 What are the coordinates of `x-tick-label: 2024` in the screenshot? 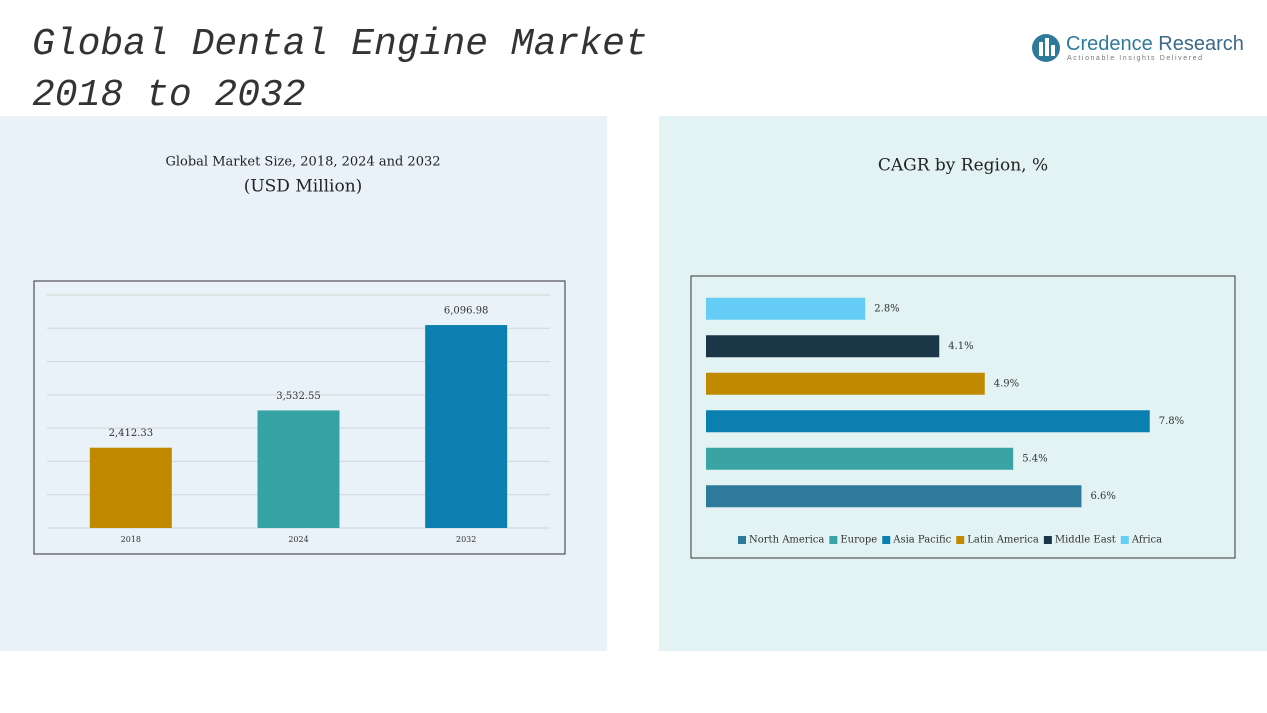 It's located at (298, 539).